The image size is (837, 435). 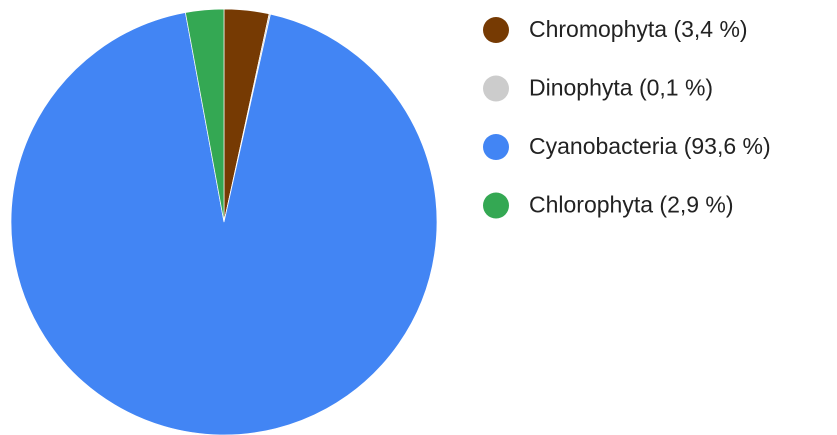 I want to click on legend-label: Chromophyta (3,4 %), so click(x=638, y=29).